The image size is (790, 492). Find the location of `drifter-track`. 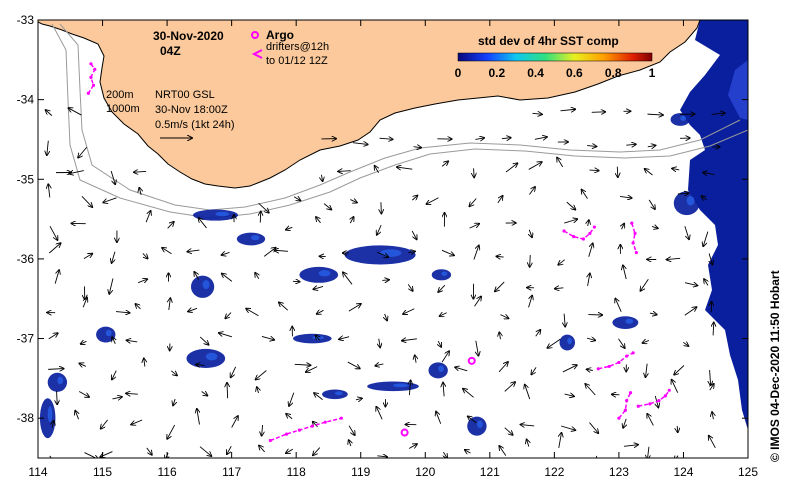

drifter-track is located at coordinates (625, 405).